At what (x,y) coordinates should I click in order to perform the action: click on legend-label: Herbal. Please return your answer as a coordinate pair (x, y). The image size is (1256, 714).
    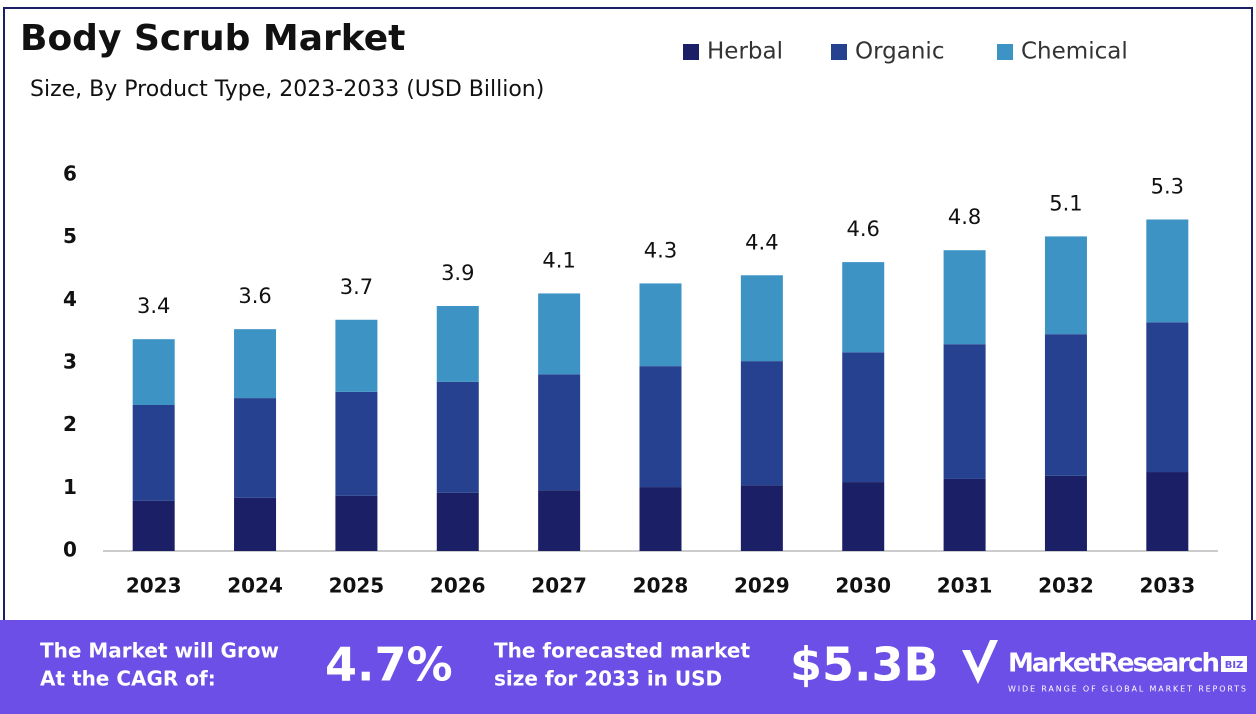
    Looking at the image, I should click on (745, 52).